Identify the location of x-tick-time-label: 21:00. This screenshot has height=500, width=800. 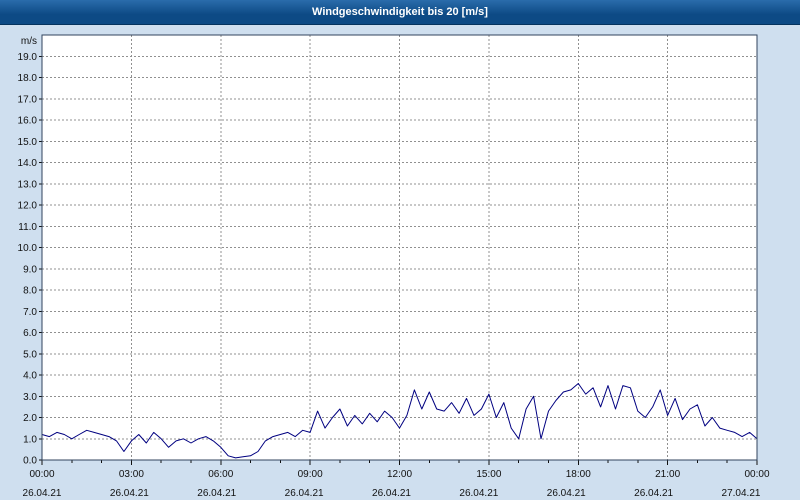
(667, 474).